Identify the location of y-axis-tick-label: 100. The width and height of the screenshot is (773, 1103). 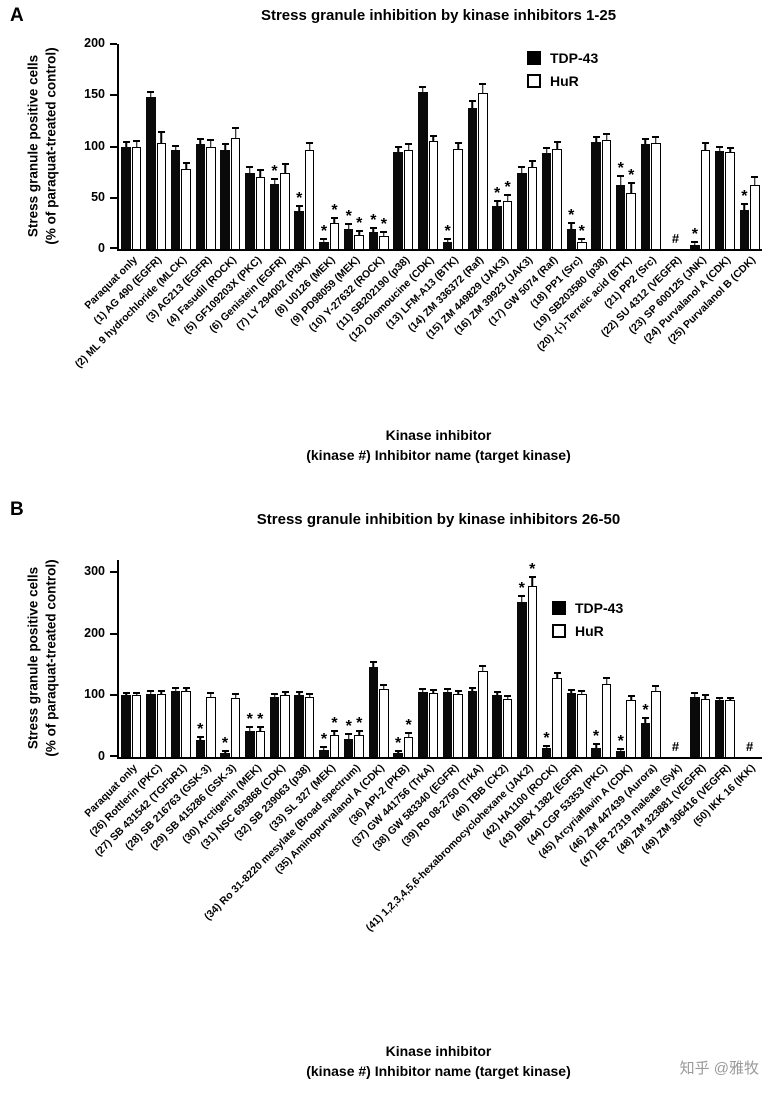
(94, 145).